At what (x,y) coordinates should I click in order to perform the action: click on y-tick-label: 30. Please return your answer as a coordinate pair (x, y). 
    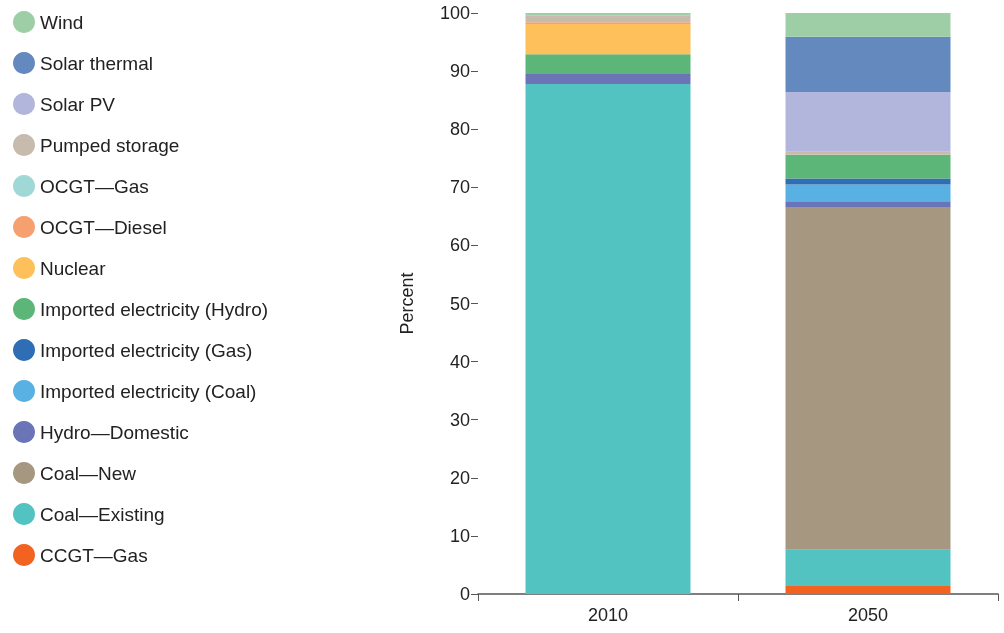
    Looking at the image, I should click on (459, 419).